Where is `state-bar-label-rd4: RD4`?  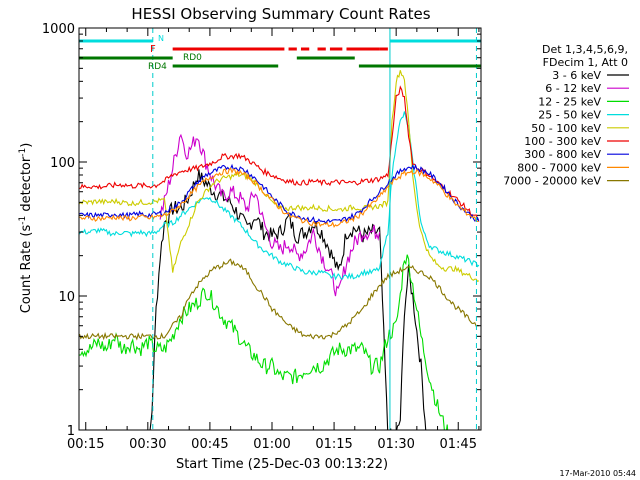 state-bar-label-rd4: RD4 is located at coordinates (157, 67).